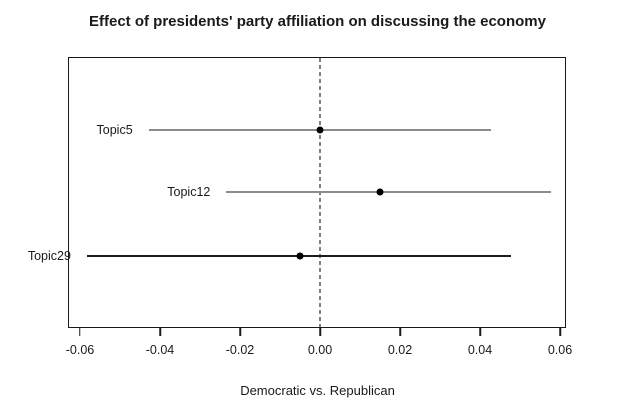  Describe the element at coordinates (560, 350) in the screenshot. I see `x-axis-tick-label: 0.06` at that location.